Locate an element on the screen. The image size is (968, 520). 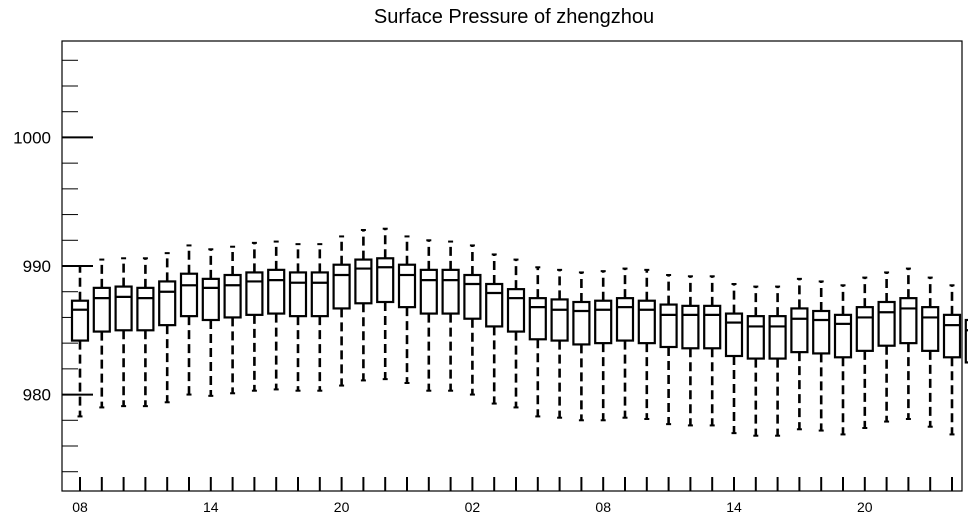
y-tick-label: 980 is located at coordinates (37, 395).